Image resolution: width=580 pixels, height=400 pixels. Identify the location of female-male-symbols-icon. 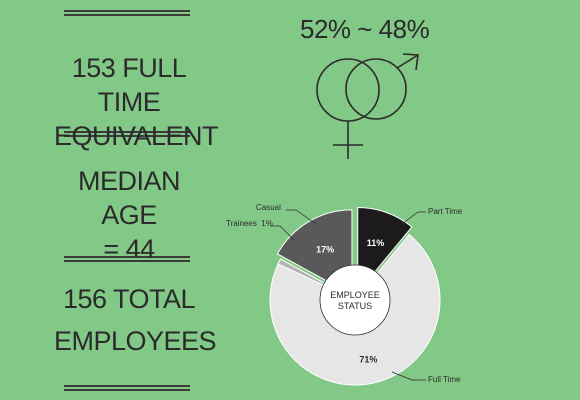
(367, 106).